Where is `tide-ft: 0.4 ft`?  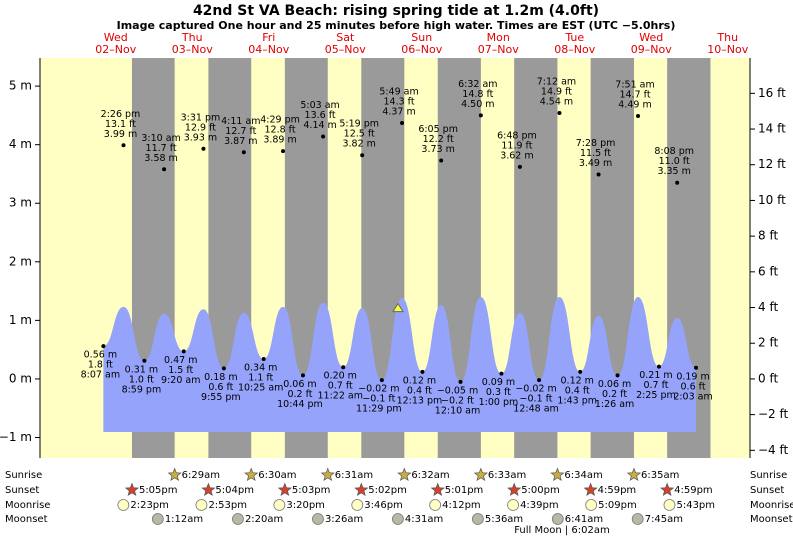 tide-ft: 0.4 ft is located at coordinates (577, 390).